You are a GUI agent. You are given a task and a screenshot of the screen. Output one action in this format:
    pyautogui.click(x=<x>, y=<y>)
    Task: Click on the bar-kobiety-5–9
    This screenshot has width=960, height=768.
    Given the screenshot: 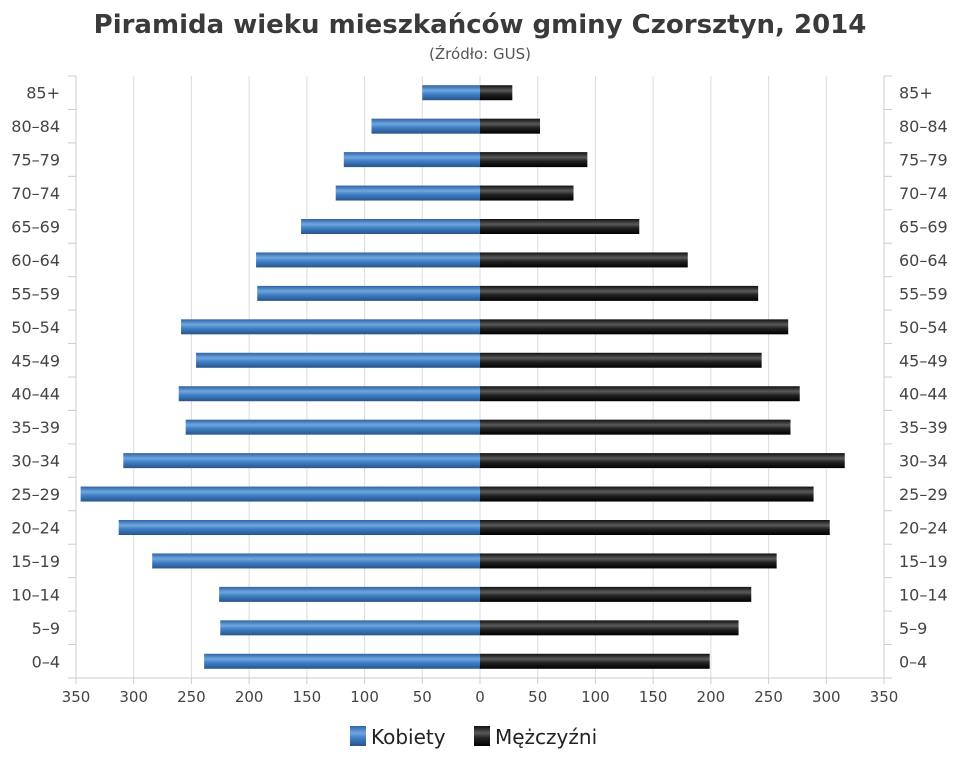 What is the action you would take?
    pyautogui.click(x=350, y=628)
    